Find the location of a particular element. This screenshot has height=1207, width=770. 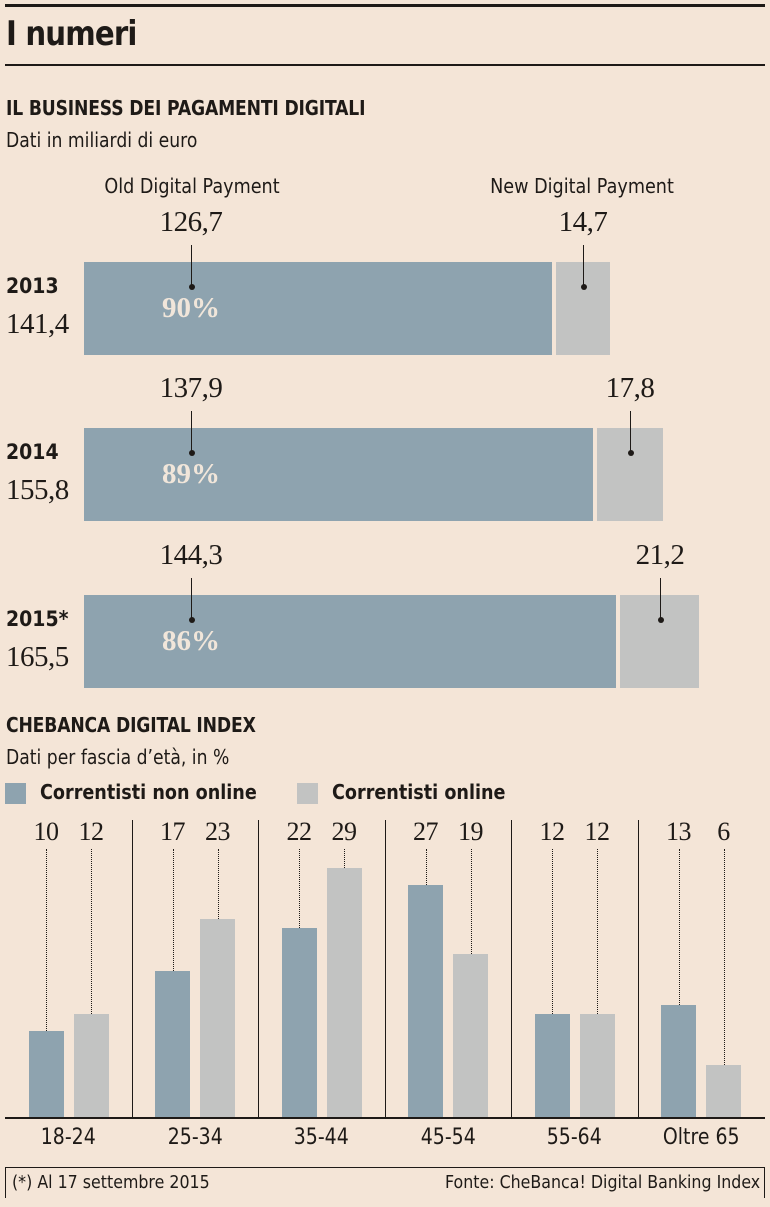

new-value-label-1: 17,8 is located at coordinates (630, 388).